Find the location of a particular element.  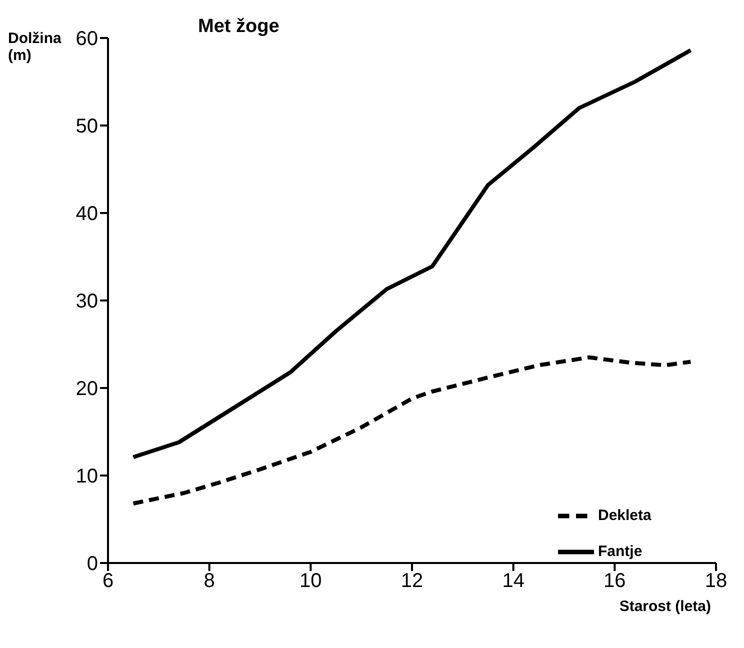

y-tick-label: 20 is located at coordinates (87, 389).